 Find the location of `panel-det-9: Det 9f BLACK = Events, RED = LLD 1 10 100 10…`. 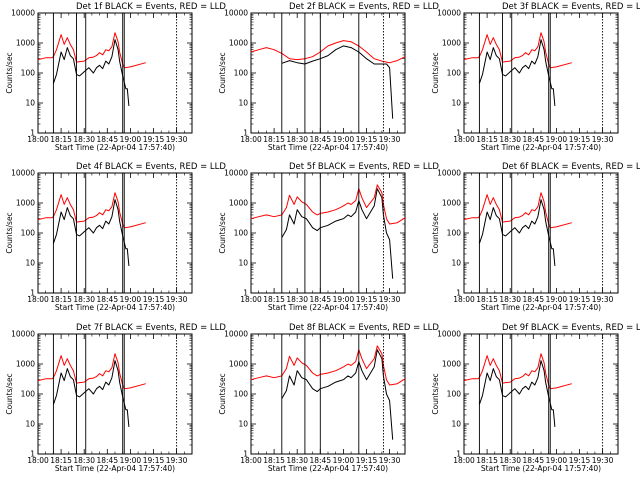

panel-det-9: Det 9f BLACK = Events, RED = LLD 1 10 100 10… is located at coordinates (535, 398).